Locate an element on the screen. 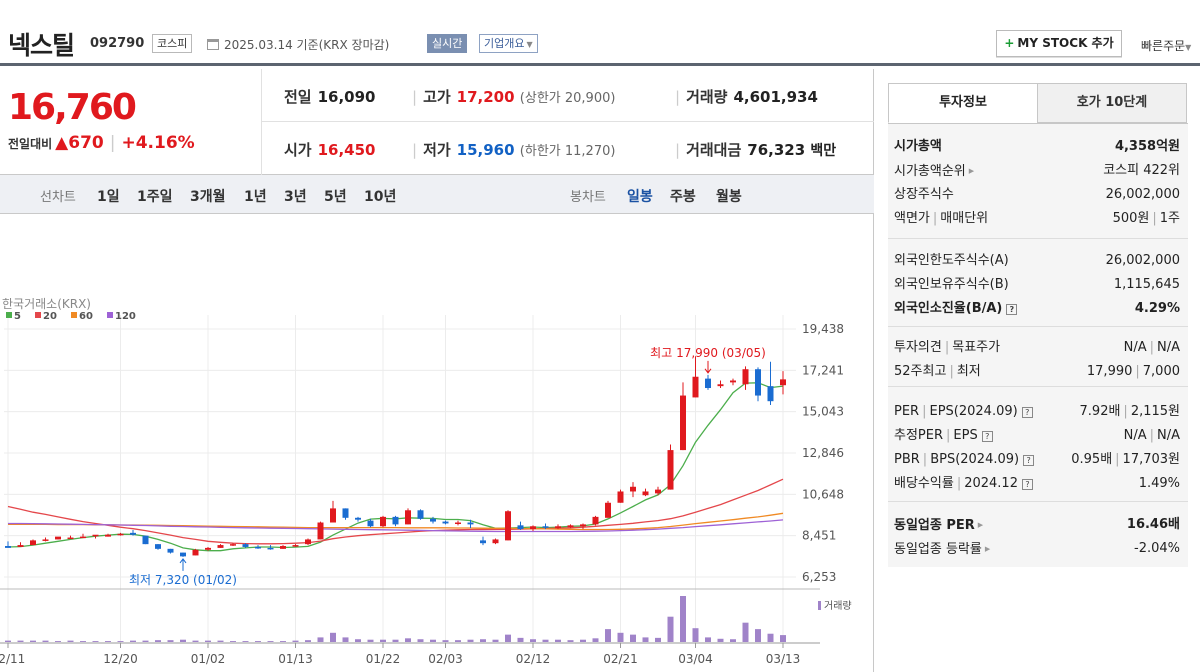  par-value: 500원 is located at coordinates (1131, 218).